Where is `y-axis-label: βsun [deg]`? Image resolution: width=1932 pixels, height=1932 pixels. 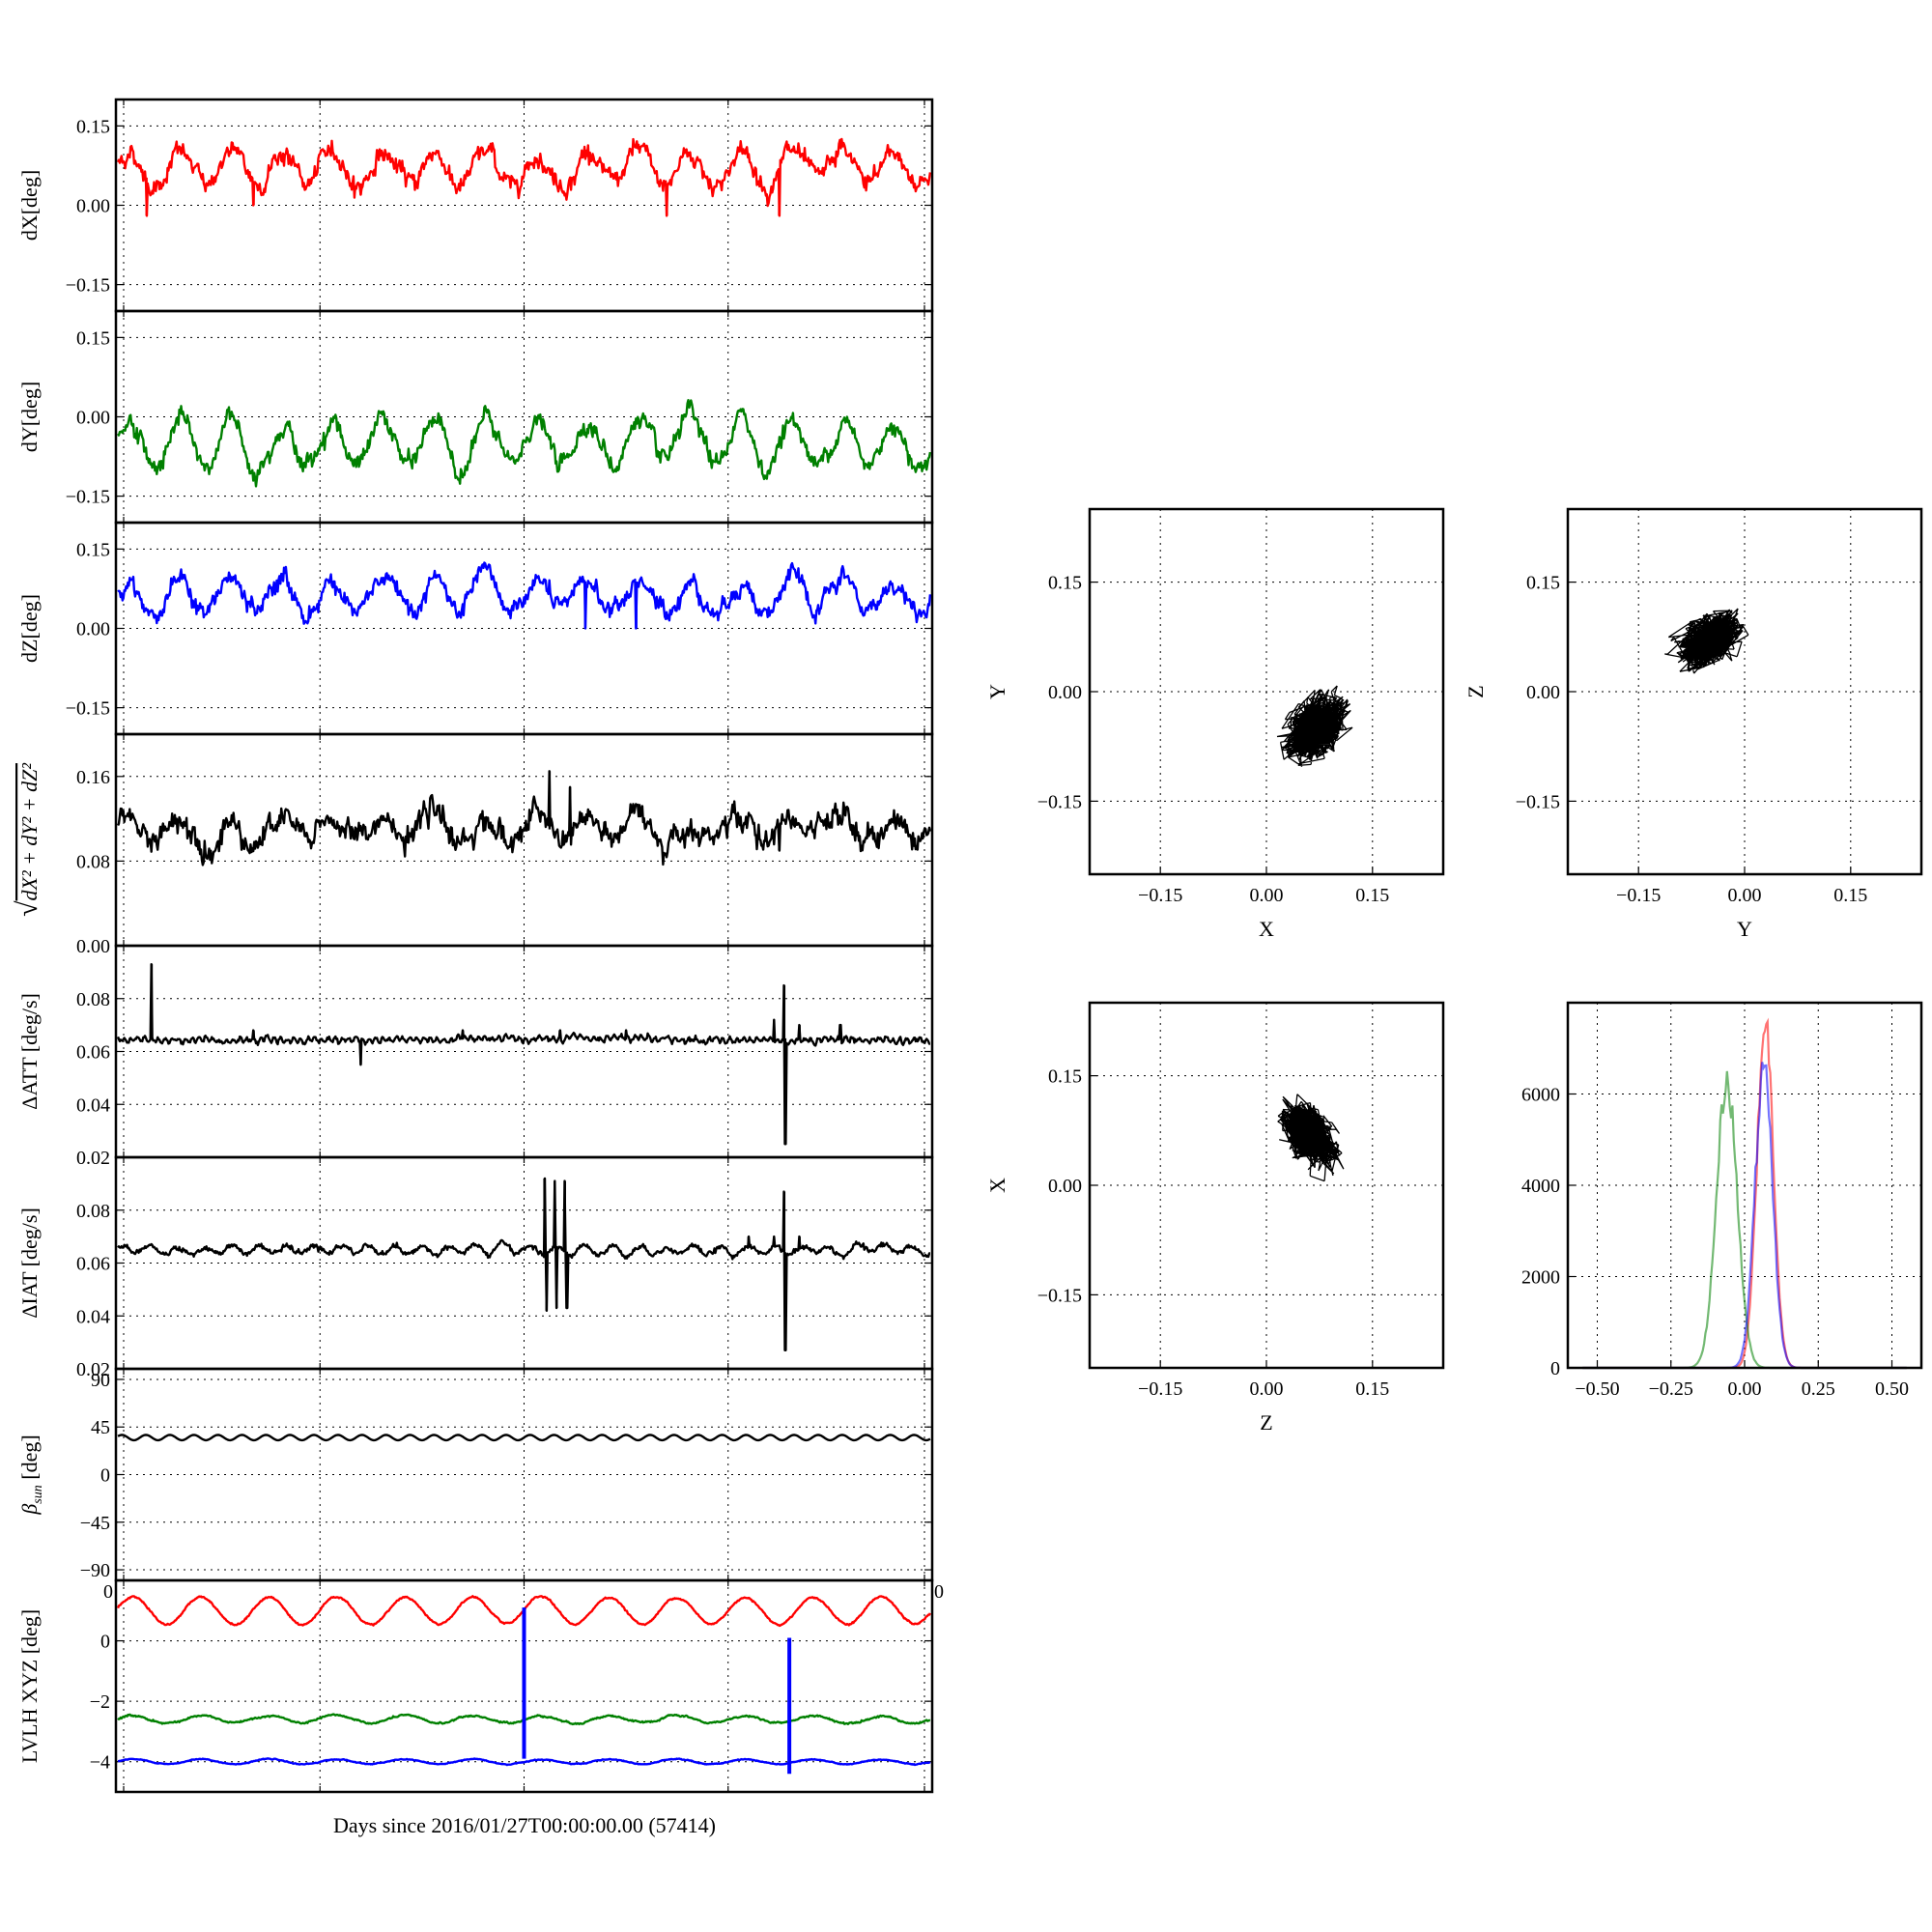
y-axis-label: βsun [deg] is located at coordinates (31, 1475).